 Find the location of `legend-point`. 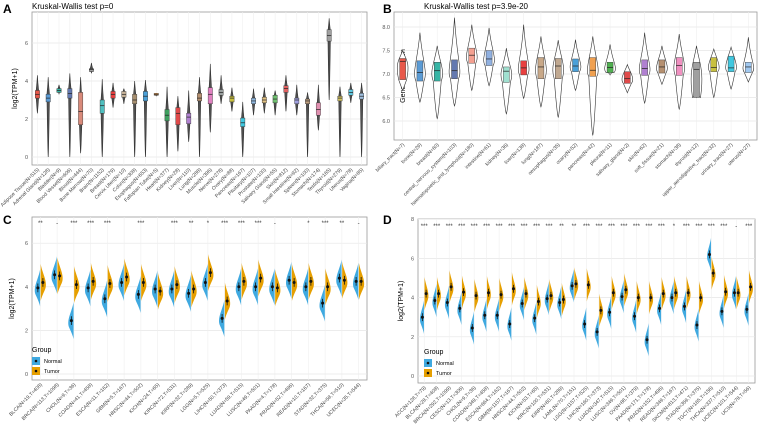

legend-point is located at coordinates (36, 371).